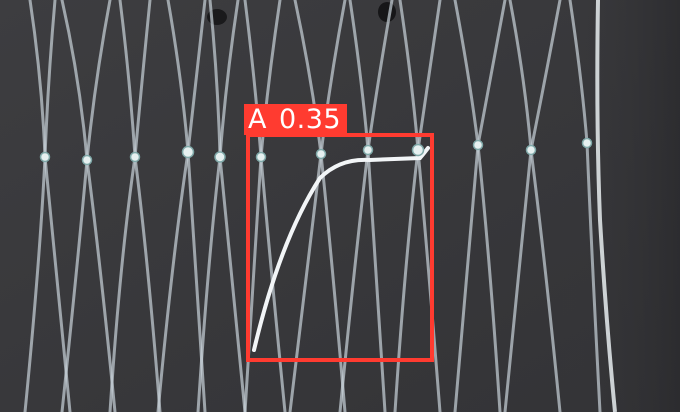 The height and width of the screenshot is (412, 680). I want to click on detection-class-label: A, so click(257, 119).